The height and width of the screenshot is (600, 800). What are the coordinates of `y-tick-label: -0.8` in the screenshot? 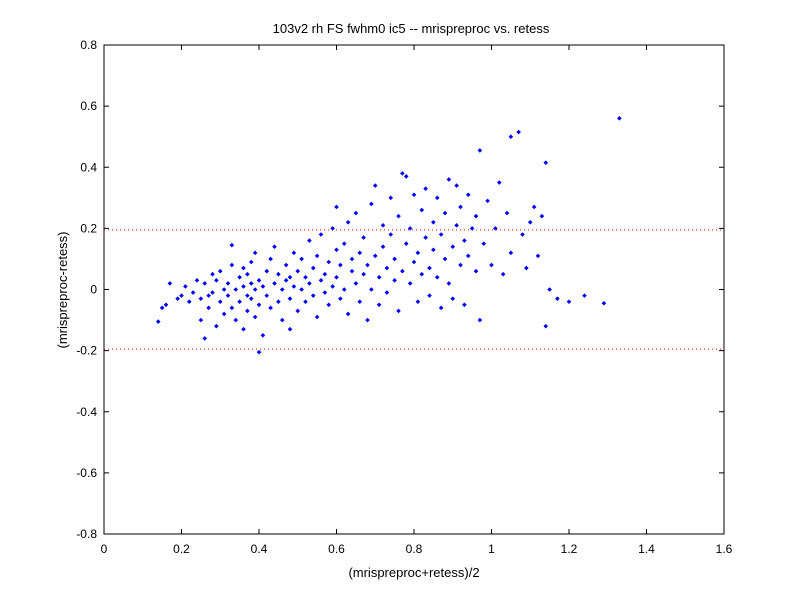 It's located at (86, 534).